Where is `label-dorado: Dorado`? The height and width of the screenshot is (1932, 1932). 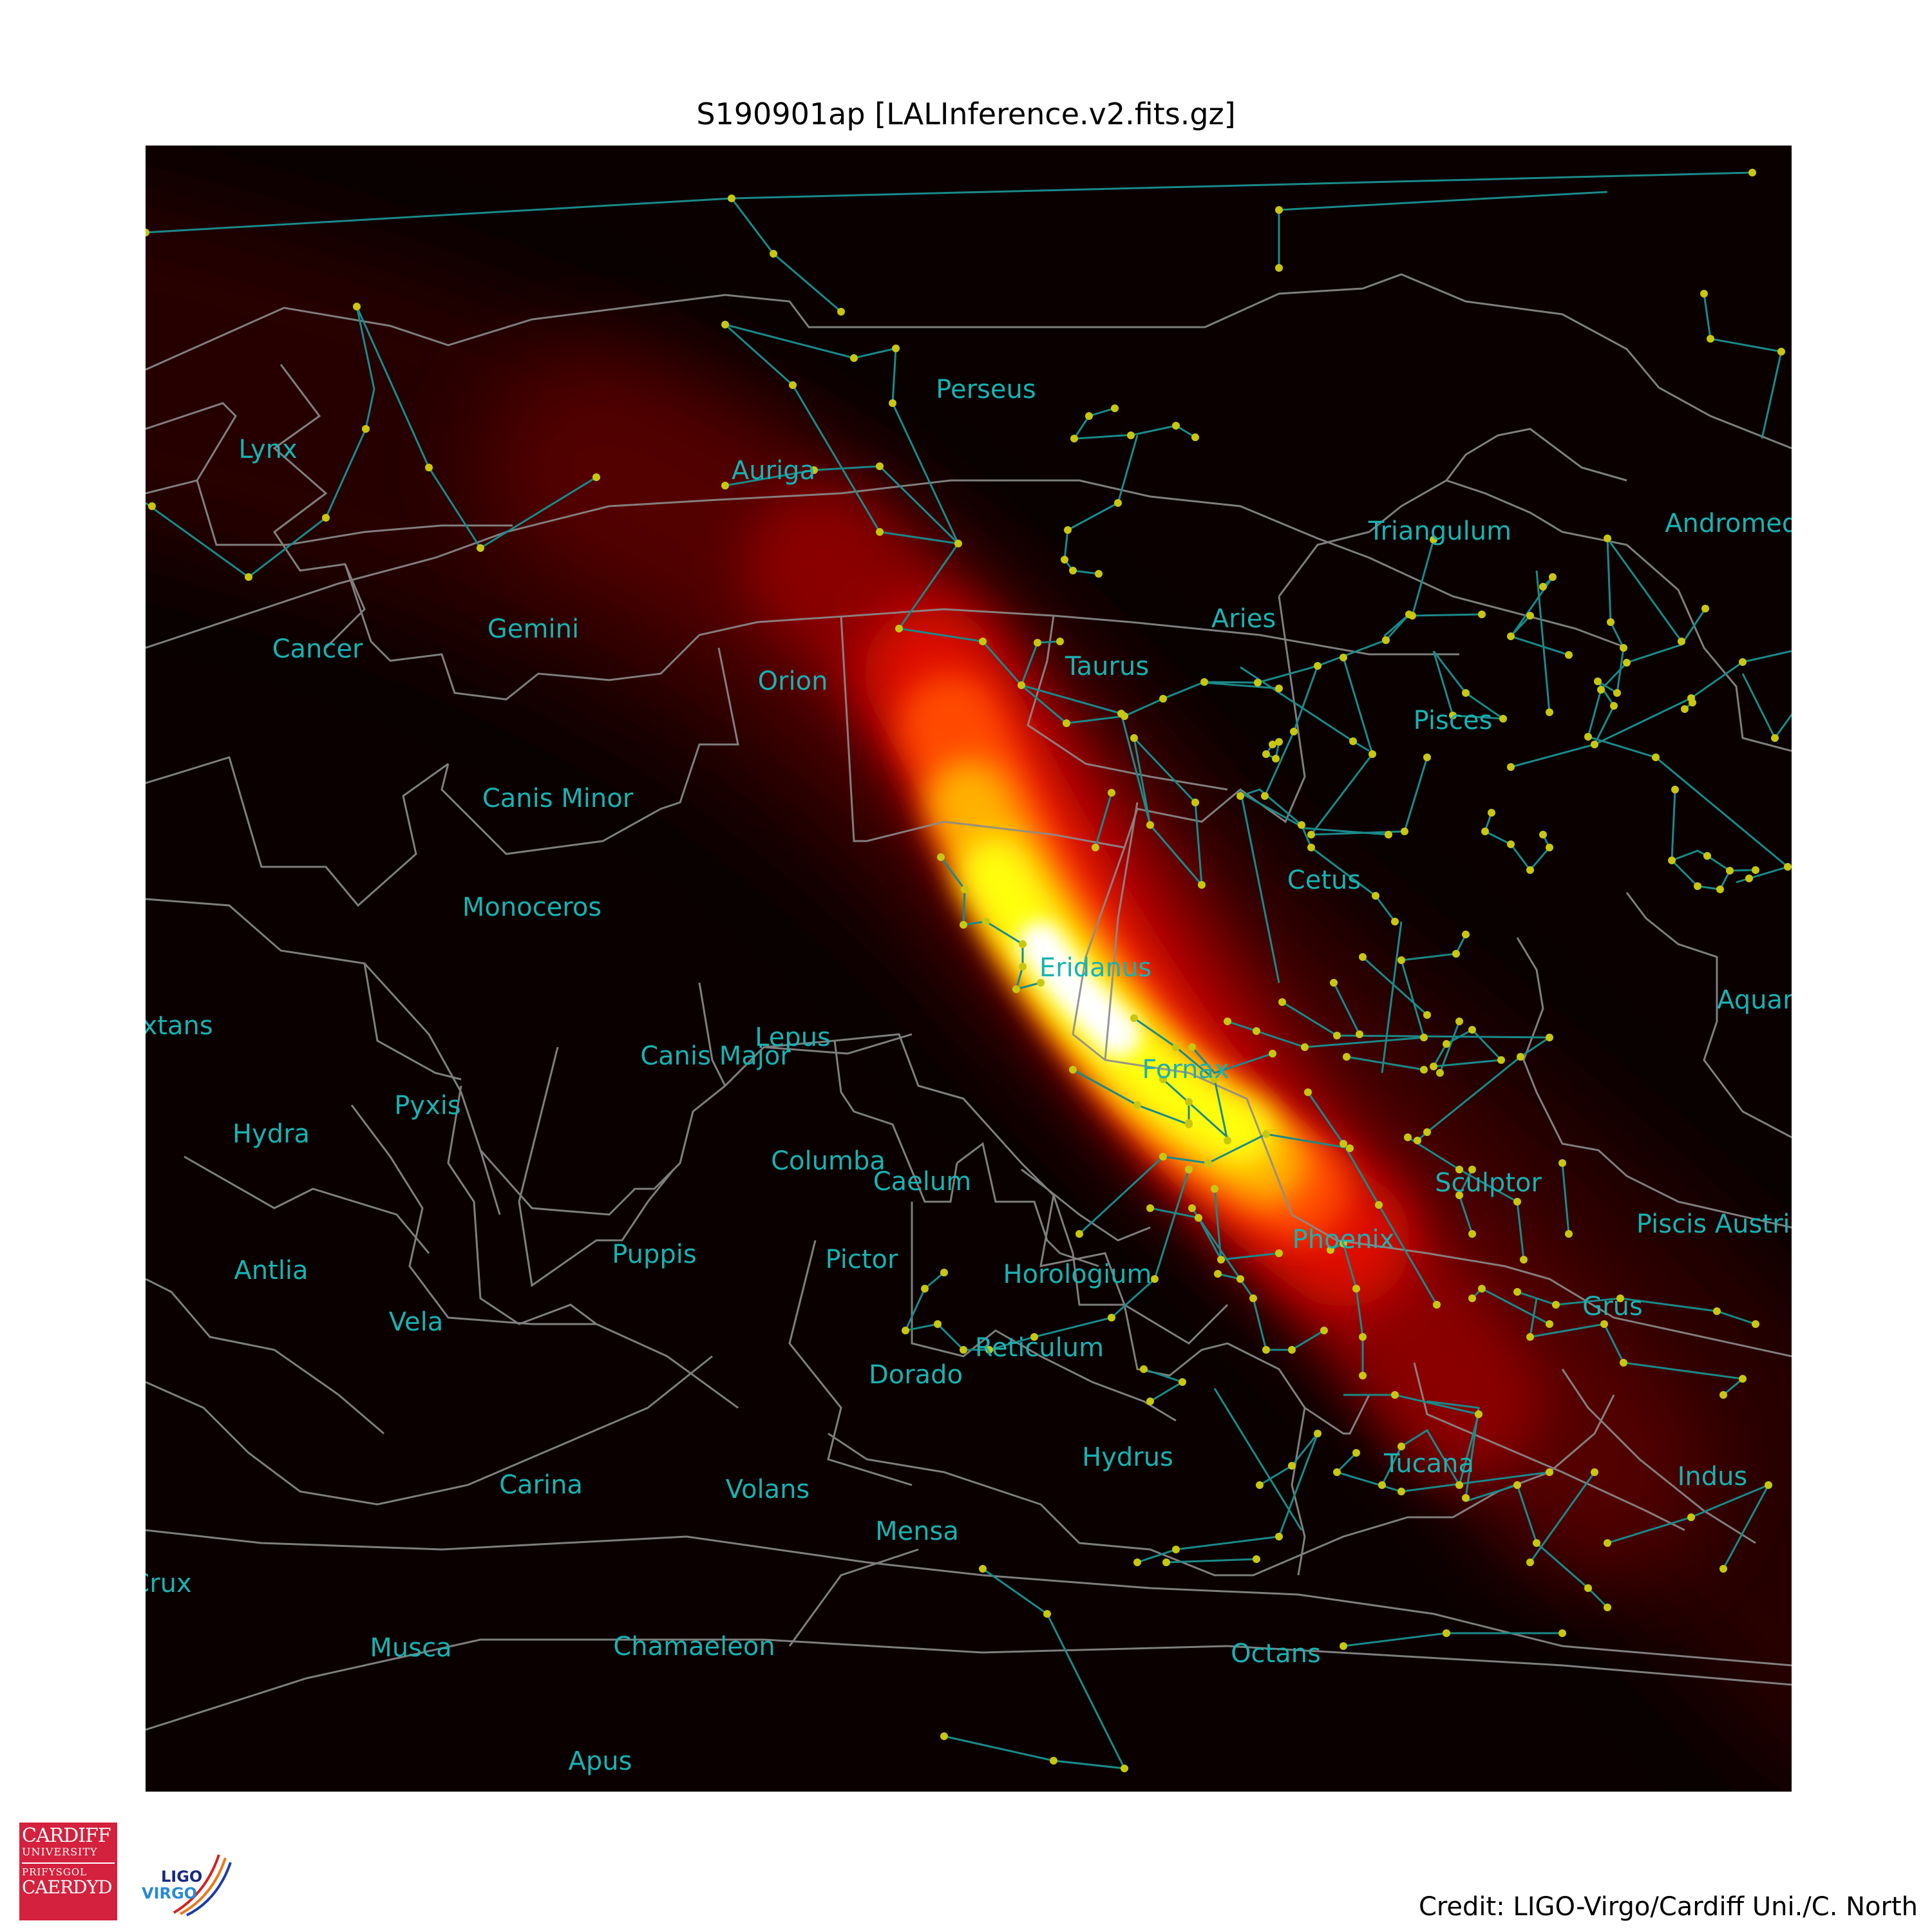 label-dorado: Dorado is located at coordinates (916, 1375).